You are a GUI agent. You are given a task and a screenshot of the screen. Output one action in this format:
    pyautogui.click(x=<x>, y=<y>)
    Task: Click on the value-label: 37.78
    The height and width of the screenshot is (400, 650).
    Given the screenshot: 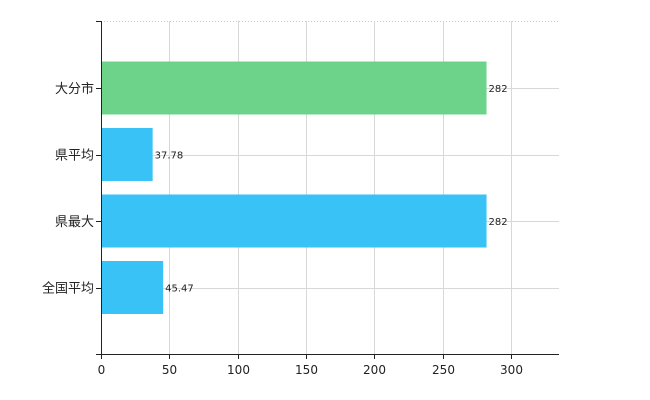 What is the action you would take?
    pyautogui.click(x=169, y=156)
    